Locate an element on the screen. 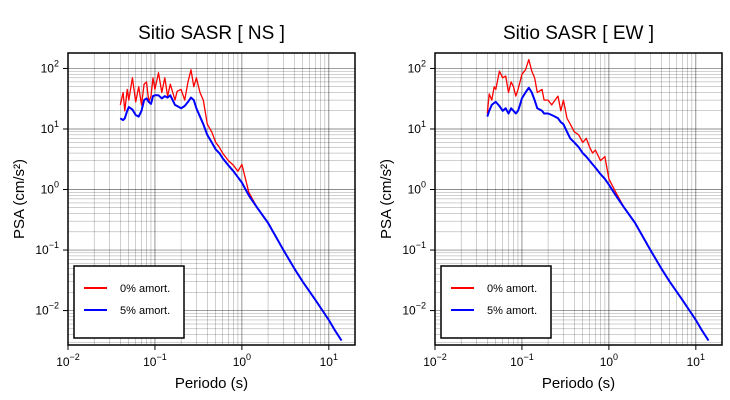 Image resolution: width=730 pixels, height=400 pixels. chart-title: Sitio SASR [ NS ] is located at coordinates (211, 33).